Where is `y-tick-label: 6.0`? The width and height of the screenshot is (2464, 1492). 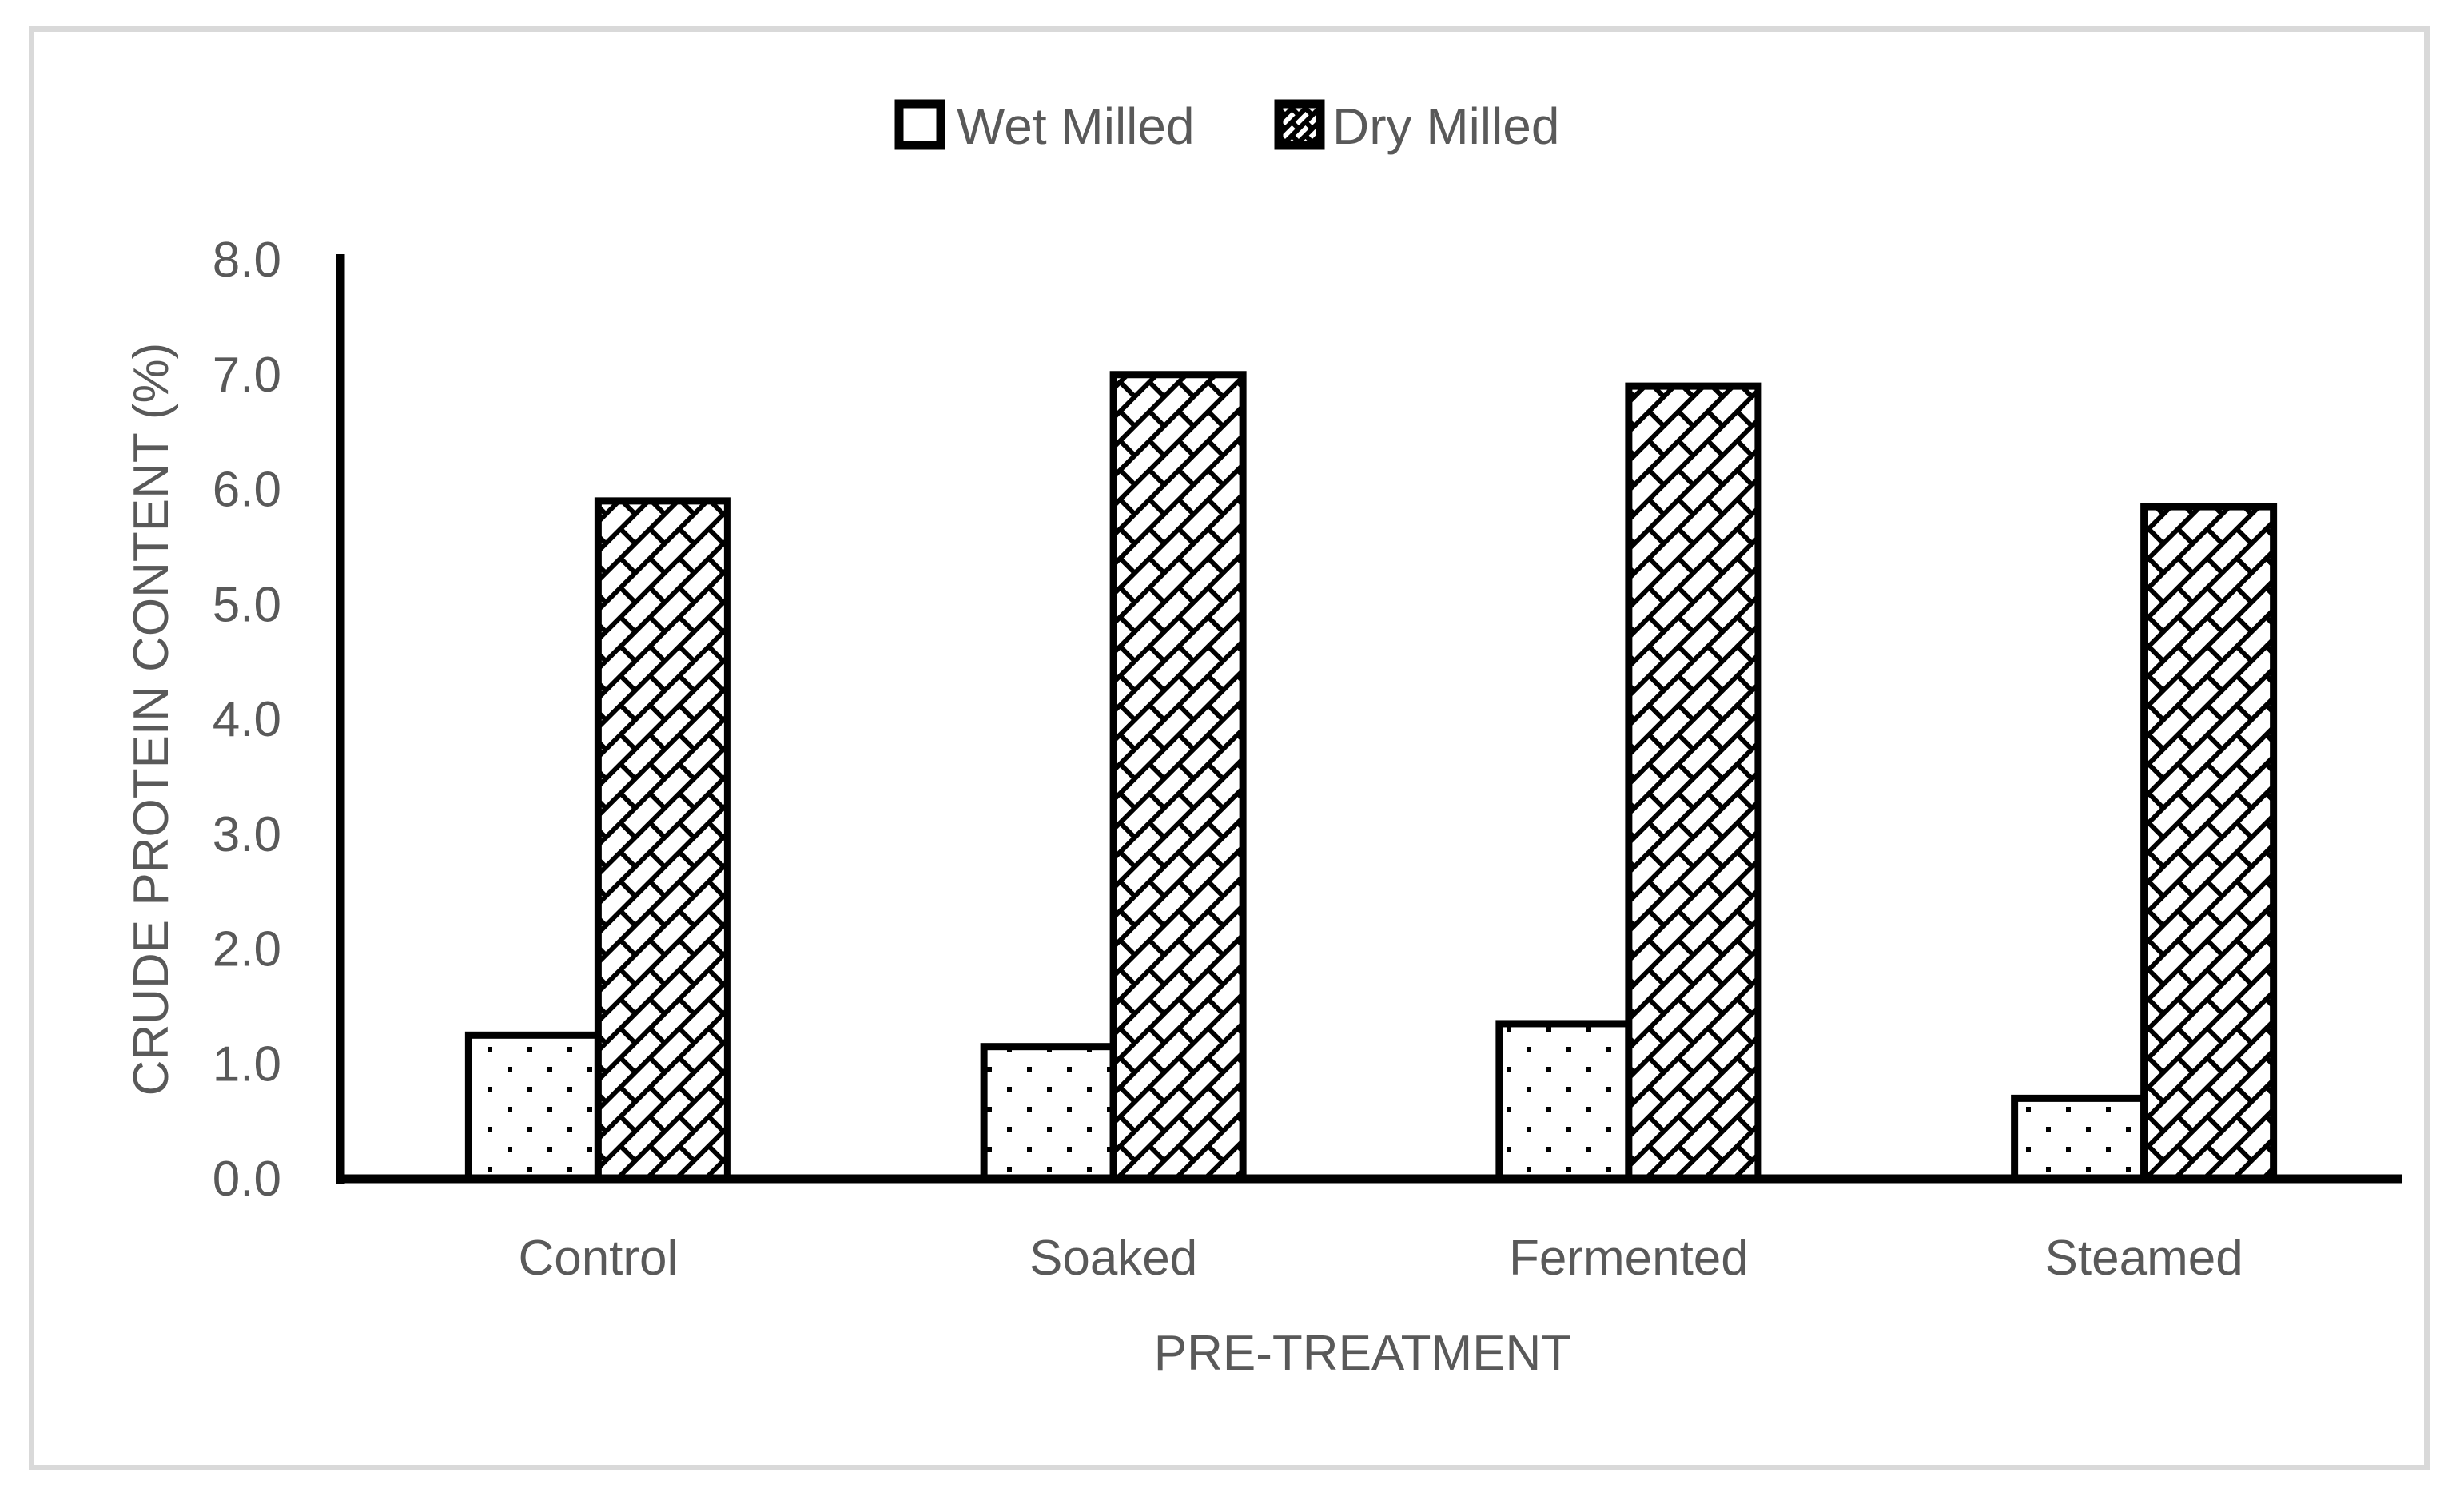 y-tick-label: 6.0 is located at coordinates (247, 490).